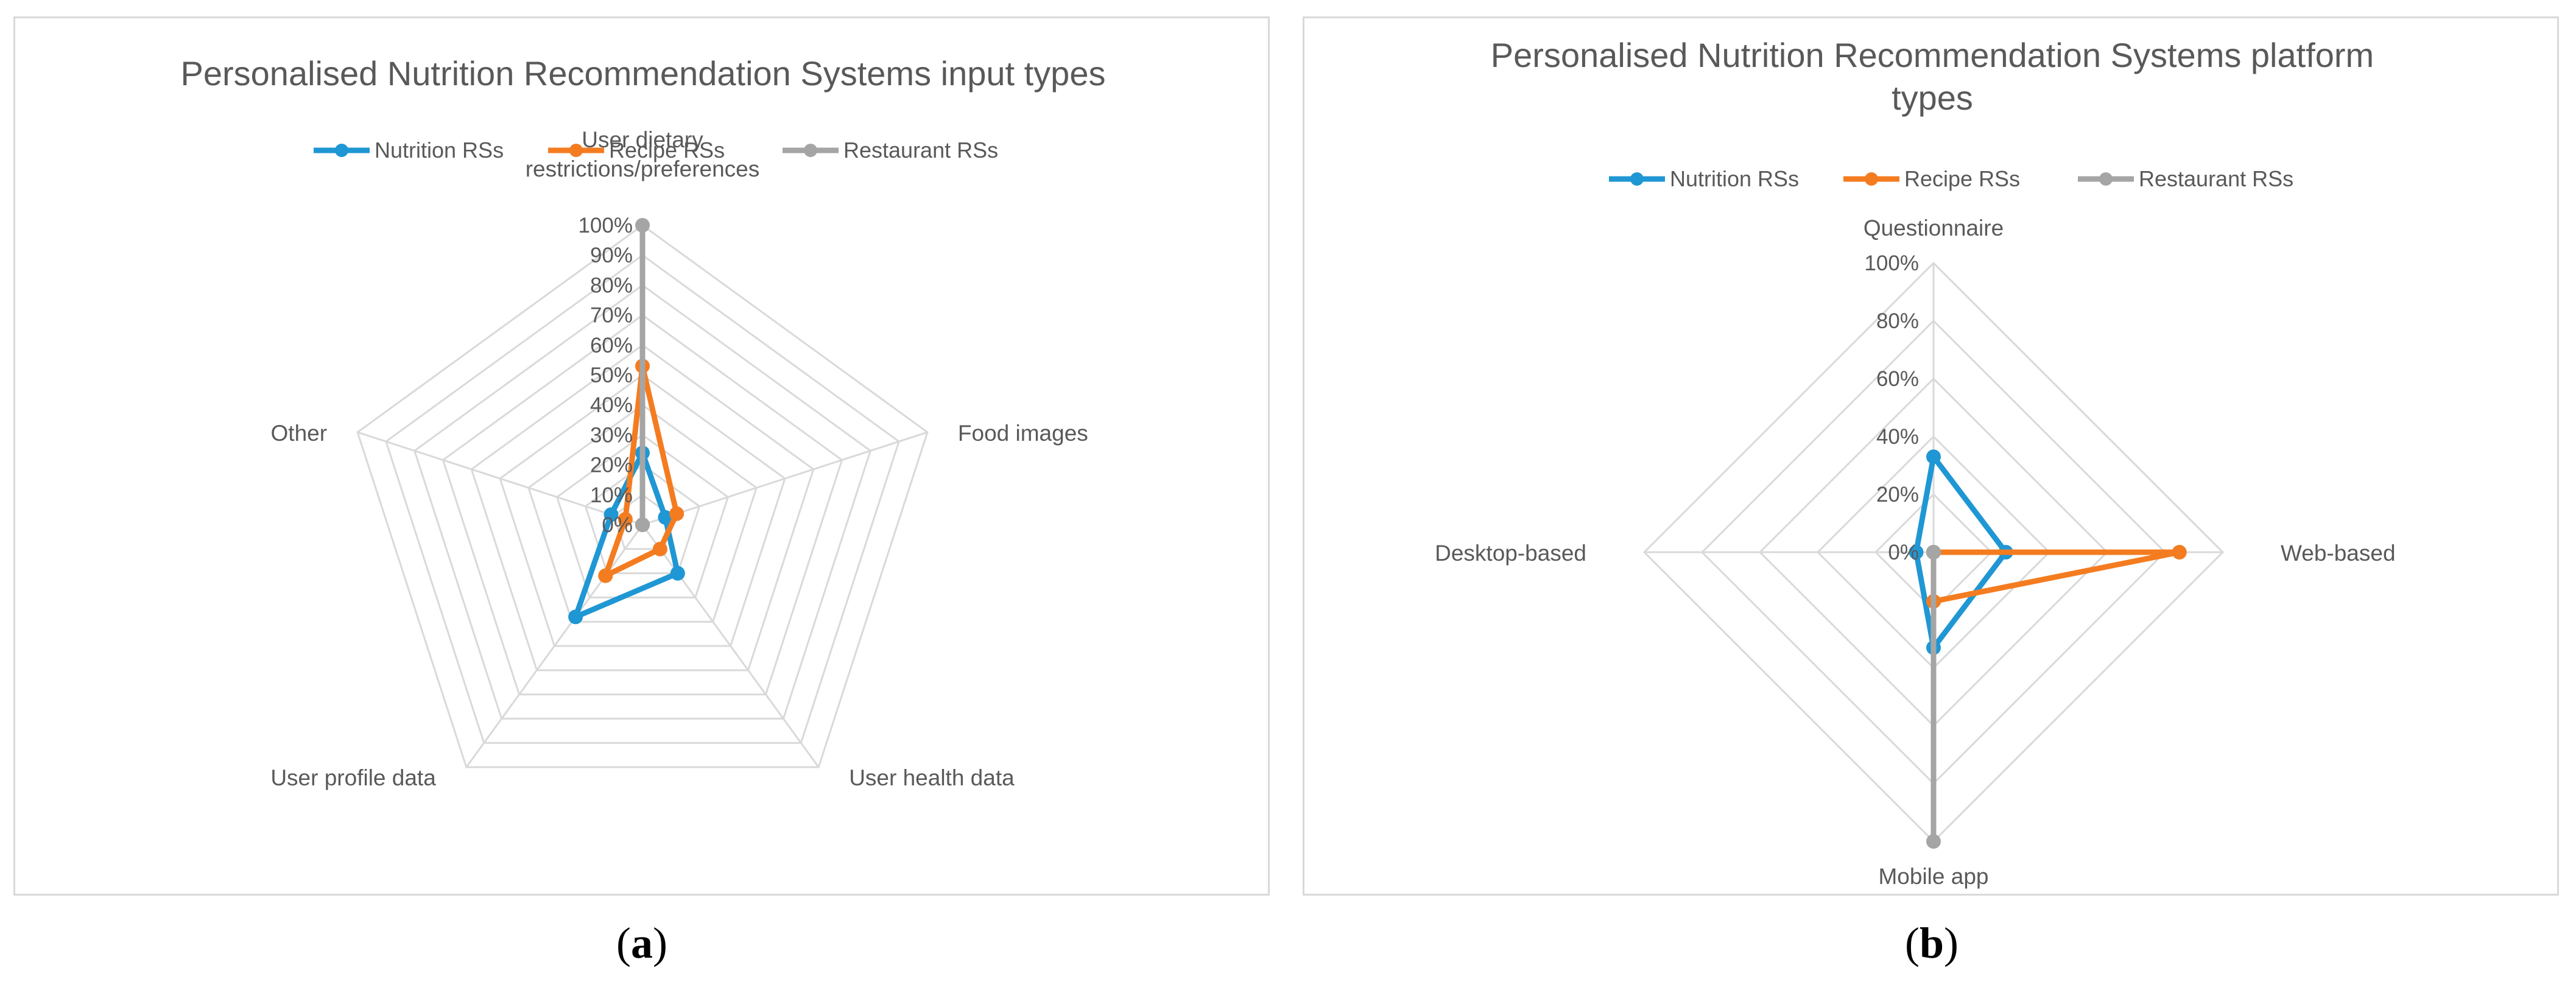 The image size is (2576, 993). Describe the element at coordinates (611, 316) in the screenshot. I see `tick-label: 70%` at that location.